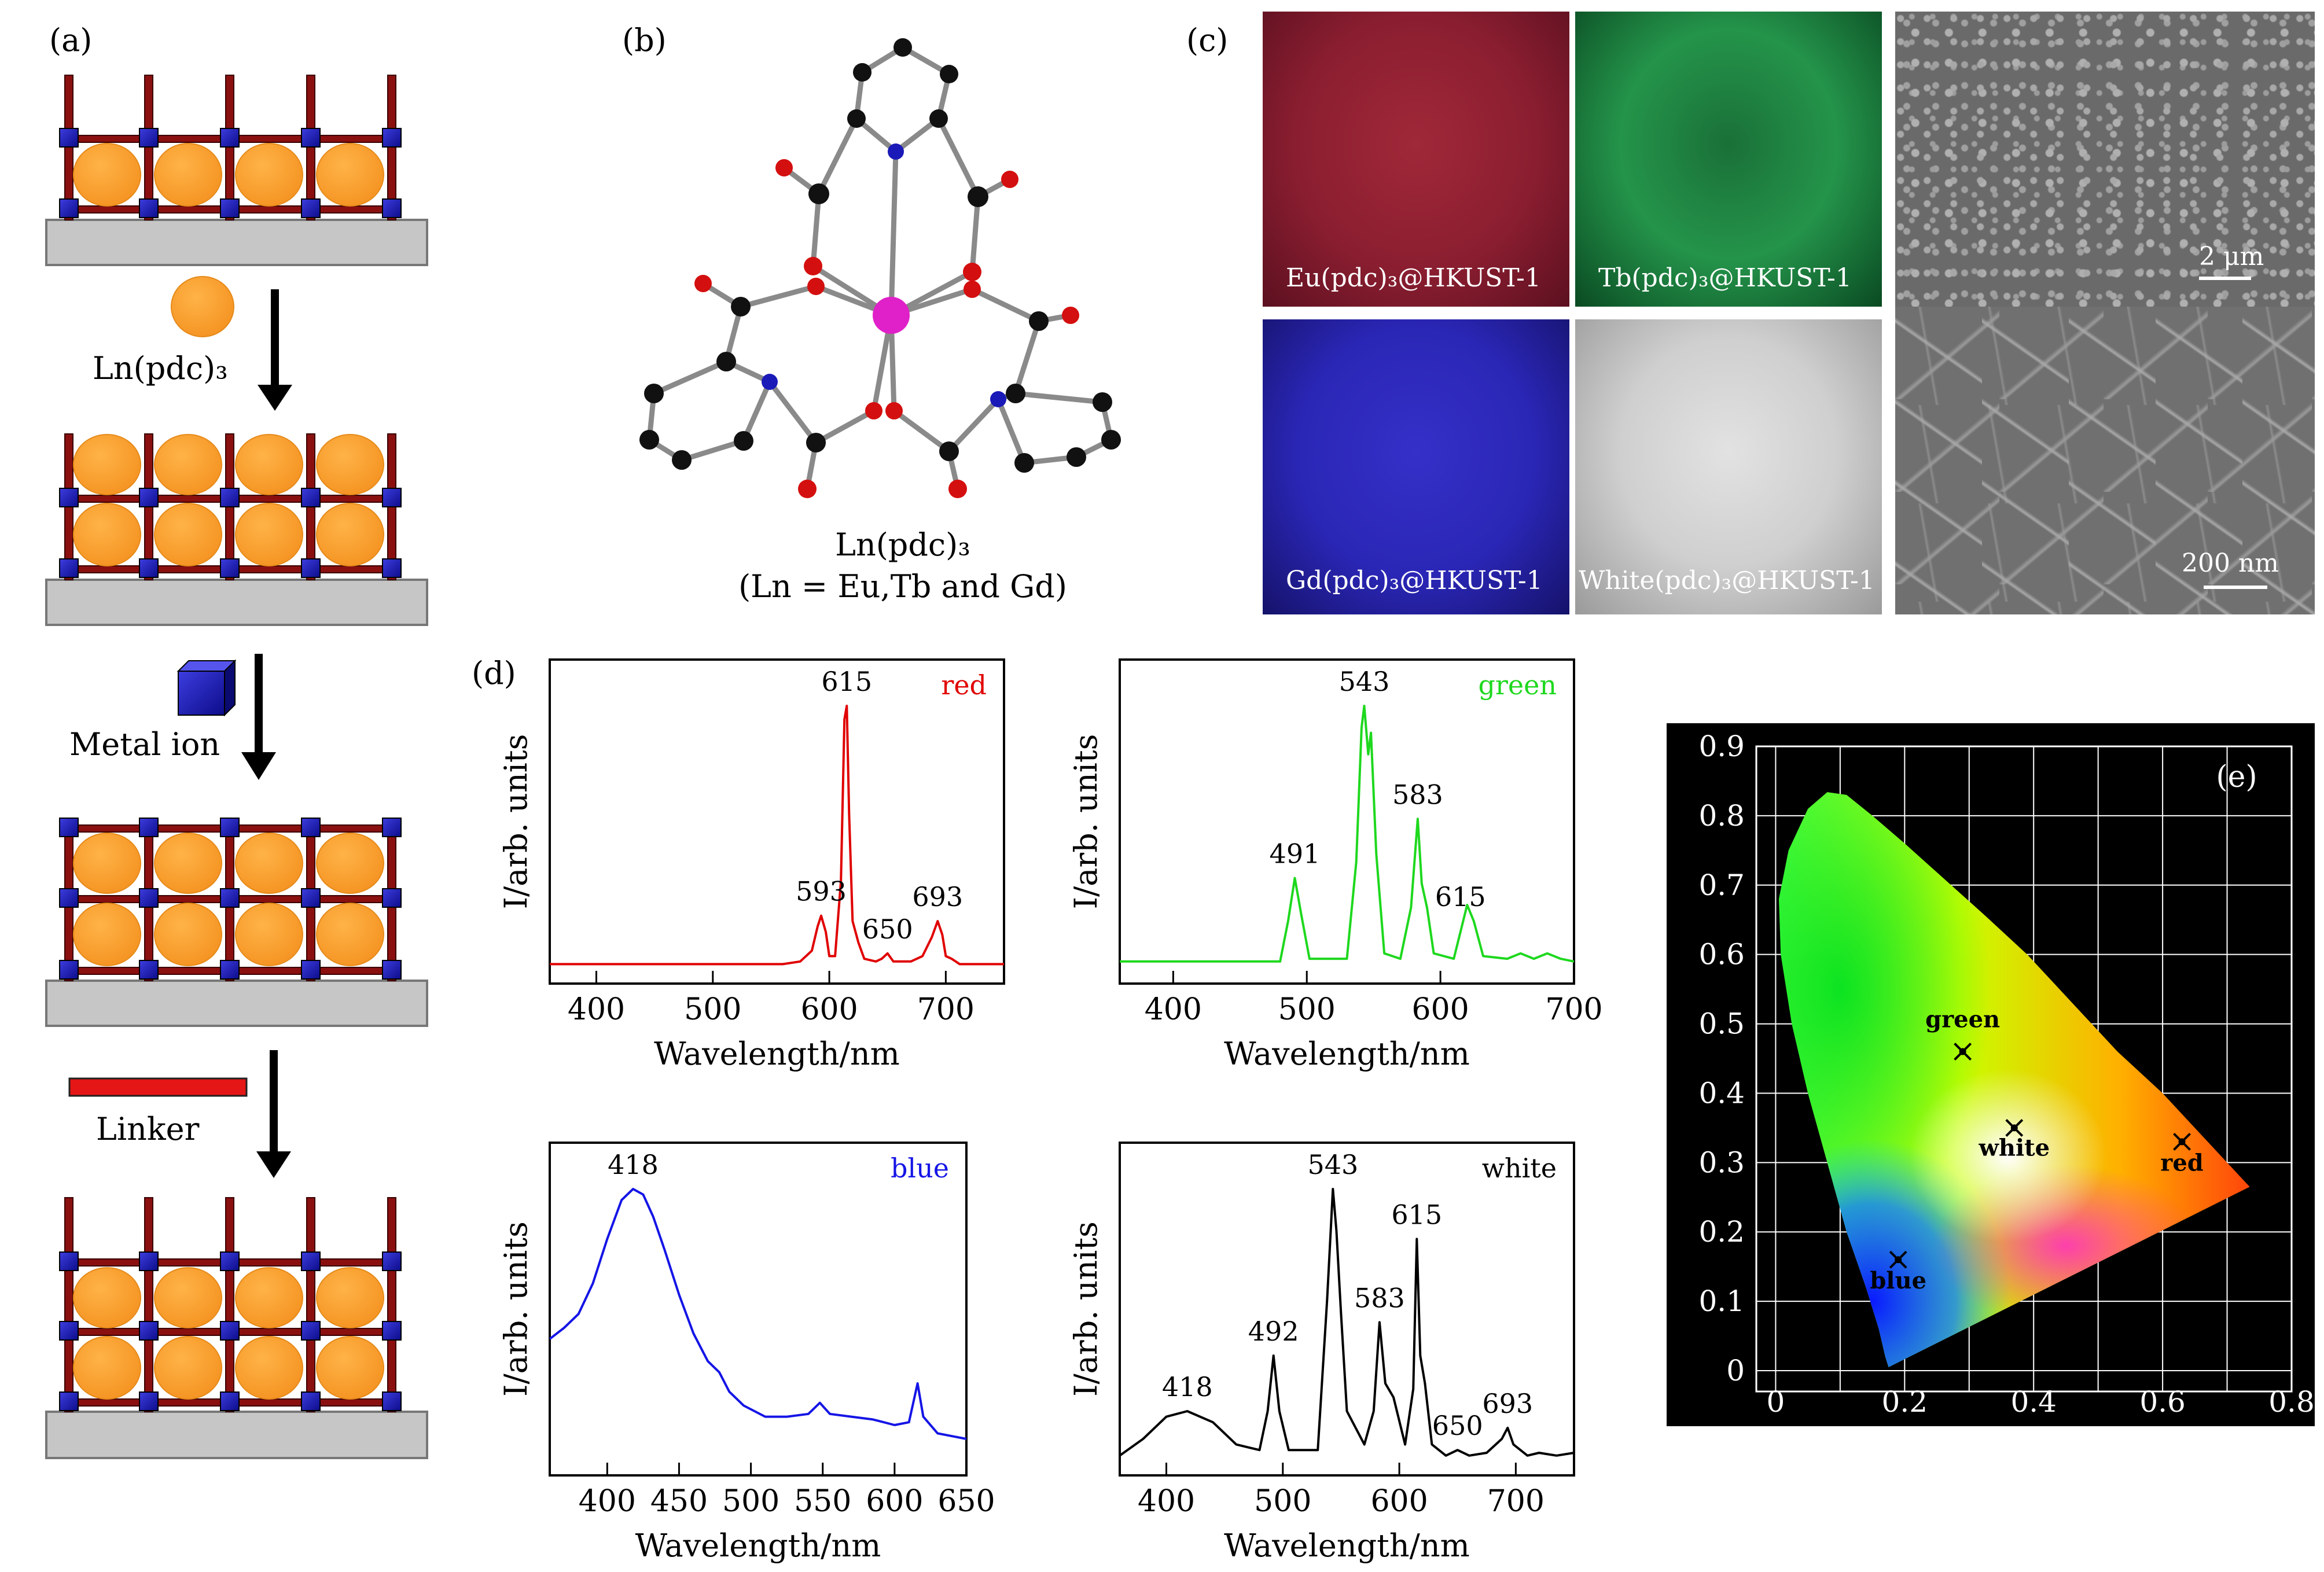 The width and height of the screenshot is (2324, 1572). What do you see at coordinates (920, 1169) in the screenshot?
I see `legend-label: blue` at bounding box center [920, 1169].